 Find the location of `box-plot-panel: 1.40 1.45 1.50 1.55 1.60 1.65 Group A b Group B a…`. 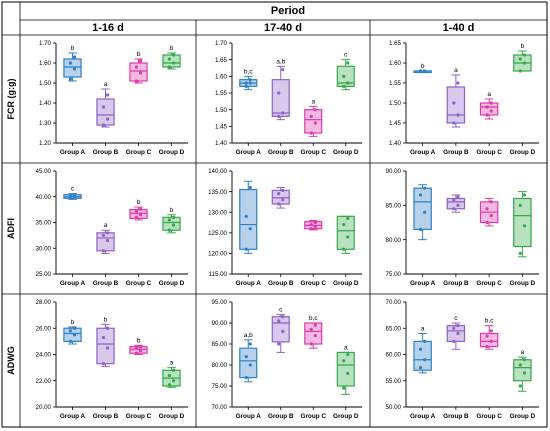

box-plot-panel: 1.40 1.45 1.50 1.55 1.60 1.65 Group A b Group B a… is located at coordinates (464, 98).